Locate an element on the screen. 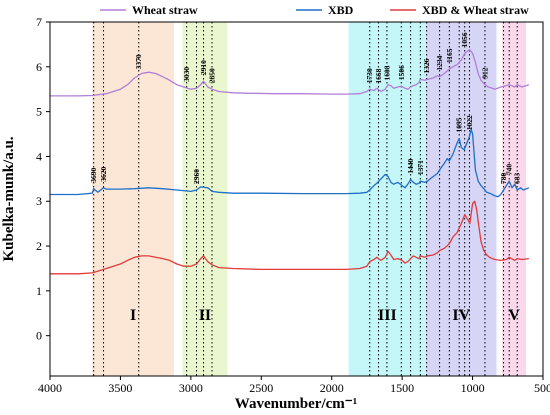  peak-label: 1440 is located at coordinates (410, 165).